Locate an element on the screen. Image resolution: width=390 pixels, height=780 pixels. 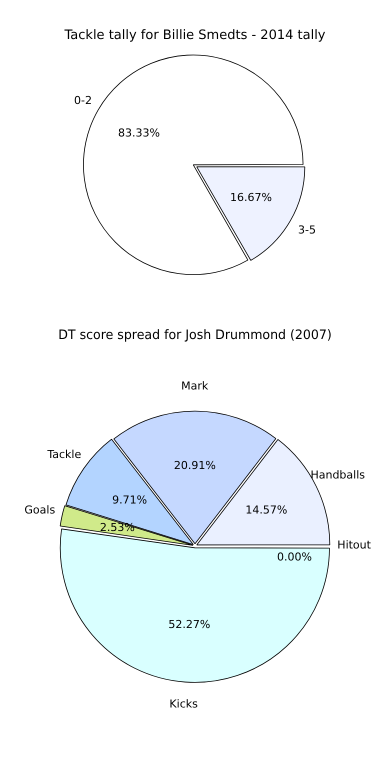
data-label: 9.71% is located at coordinates (130, 499).